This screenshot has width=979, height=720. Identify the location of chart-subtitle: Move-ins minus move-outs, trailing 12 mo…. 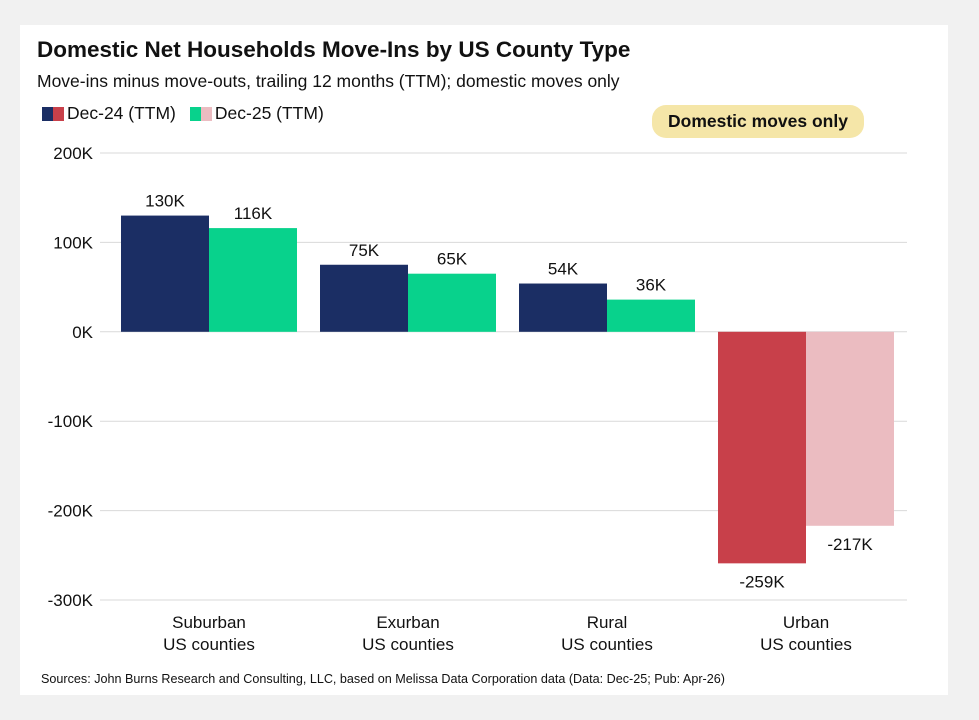
(328, 81).